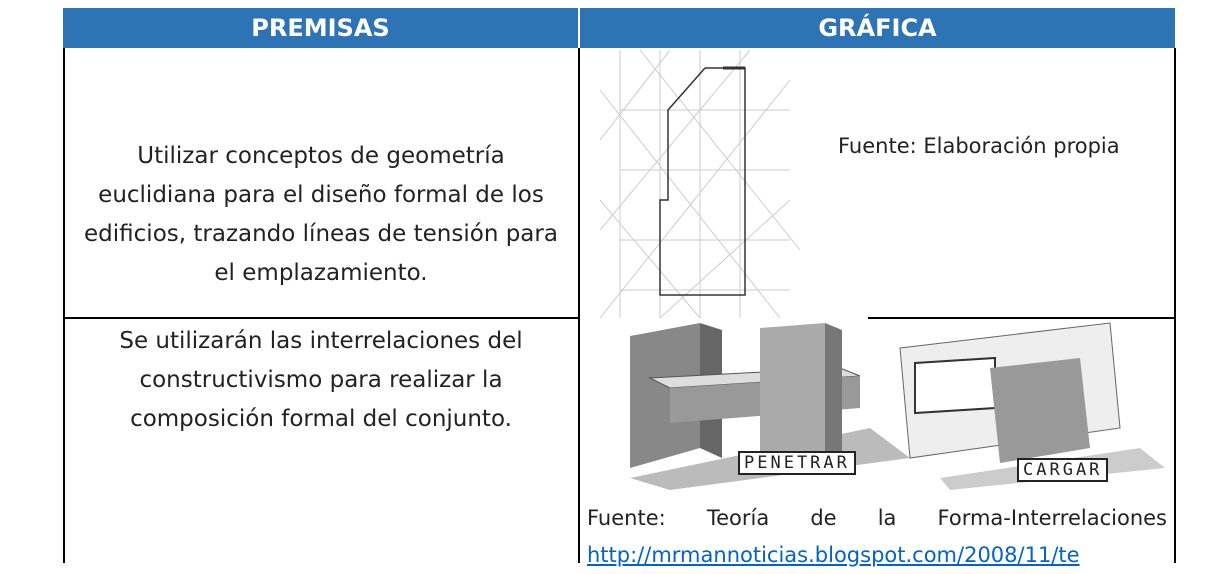 The height and width of the screenshot is (574, 1214). What do you see at coordinates (877, 28) in the screenshot?
I see `column-header: GRÁFICA` at bounding box center [877, 28].